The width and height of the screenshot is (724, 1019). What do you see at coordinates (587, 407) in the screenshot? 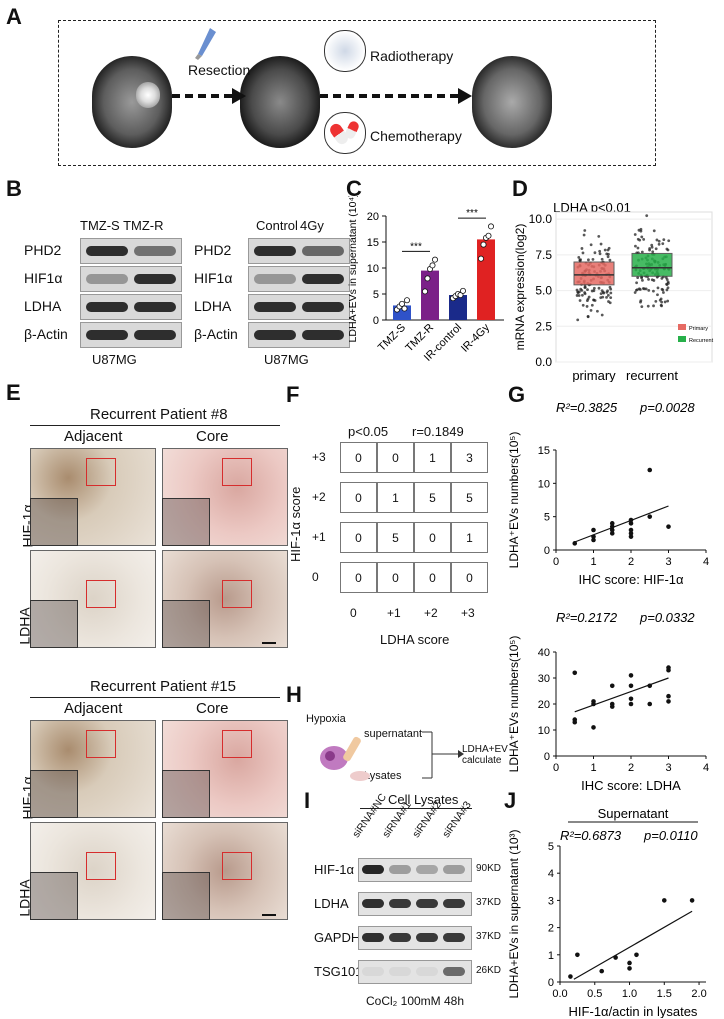
I see `scatter-r2: R²=0.3825` at bounding box center [587, 407].